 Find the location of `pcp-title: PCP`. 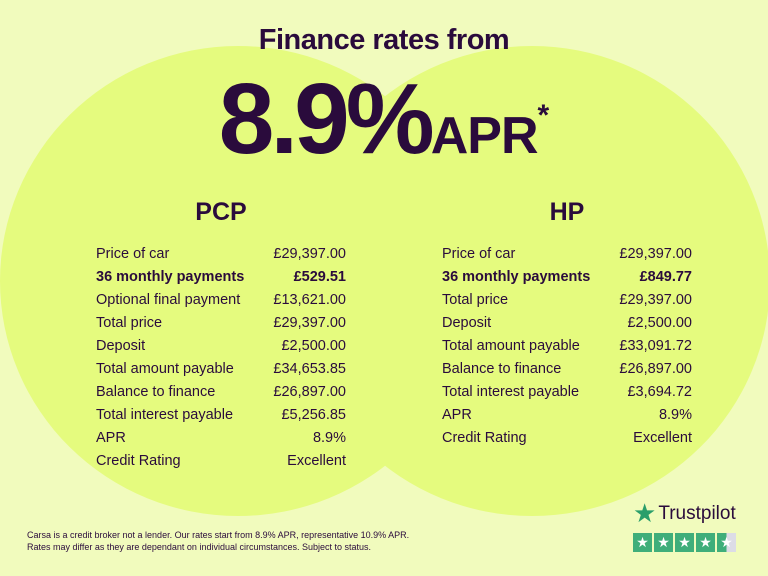

pcp-title: PCP is located at coordinates (221, 212).